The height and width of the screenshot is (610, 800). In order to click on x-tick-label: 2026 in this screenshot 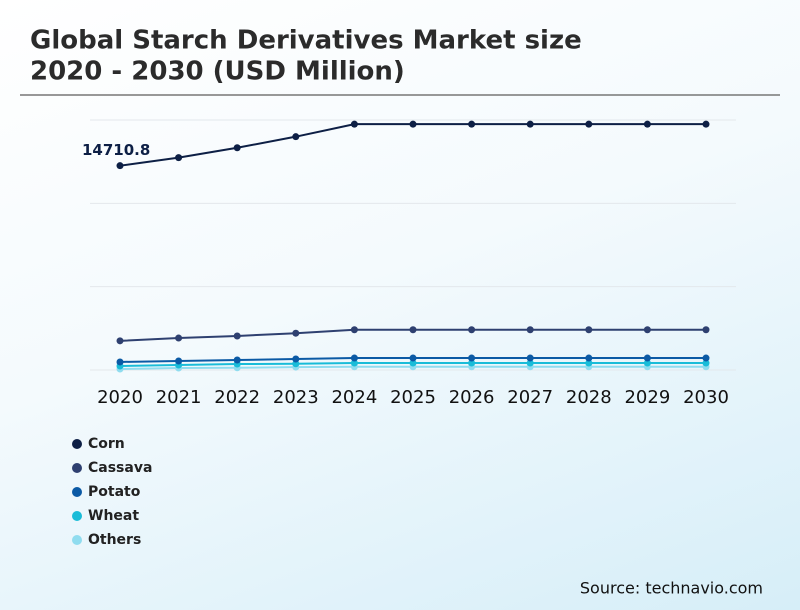, I will do `click(472, 397)`.